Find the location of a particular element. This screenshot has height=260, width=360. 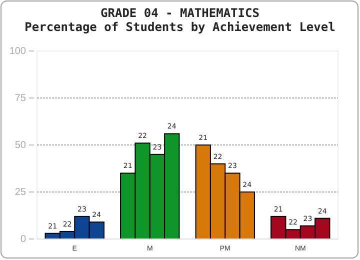

y-tick-label: 0 is located at coordinates (23, 240).